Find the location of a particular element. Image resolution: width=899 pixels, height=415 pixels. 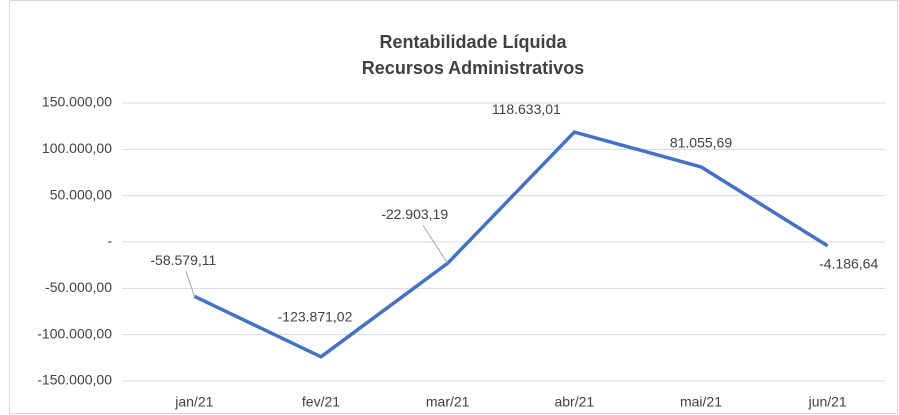

data-label: -123.871,02 is located at coordinates (315, 316).